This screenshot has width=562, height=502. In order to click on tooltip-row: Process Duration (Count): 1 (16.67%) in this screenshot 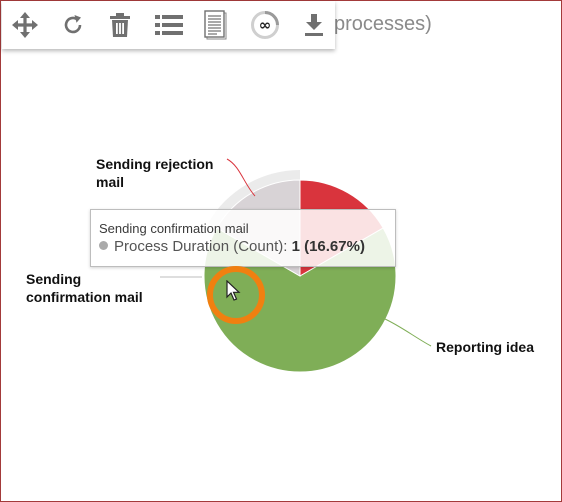, I will do `click(232, 246)`.